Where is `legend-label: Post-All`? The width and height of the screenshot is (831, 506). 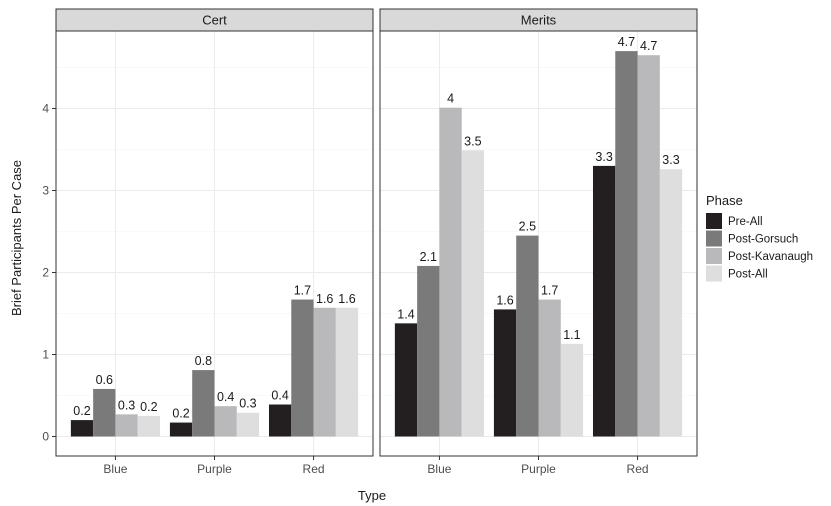
legend-label: Post-All is located at coordinates (748, 275).